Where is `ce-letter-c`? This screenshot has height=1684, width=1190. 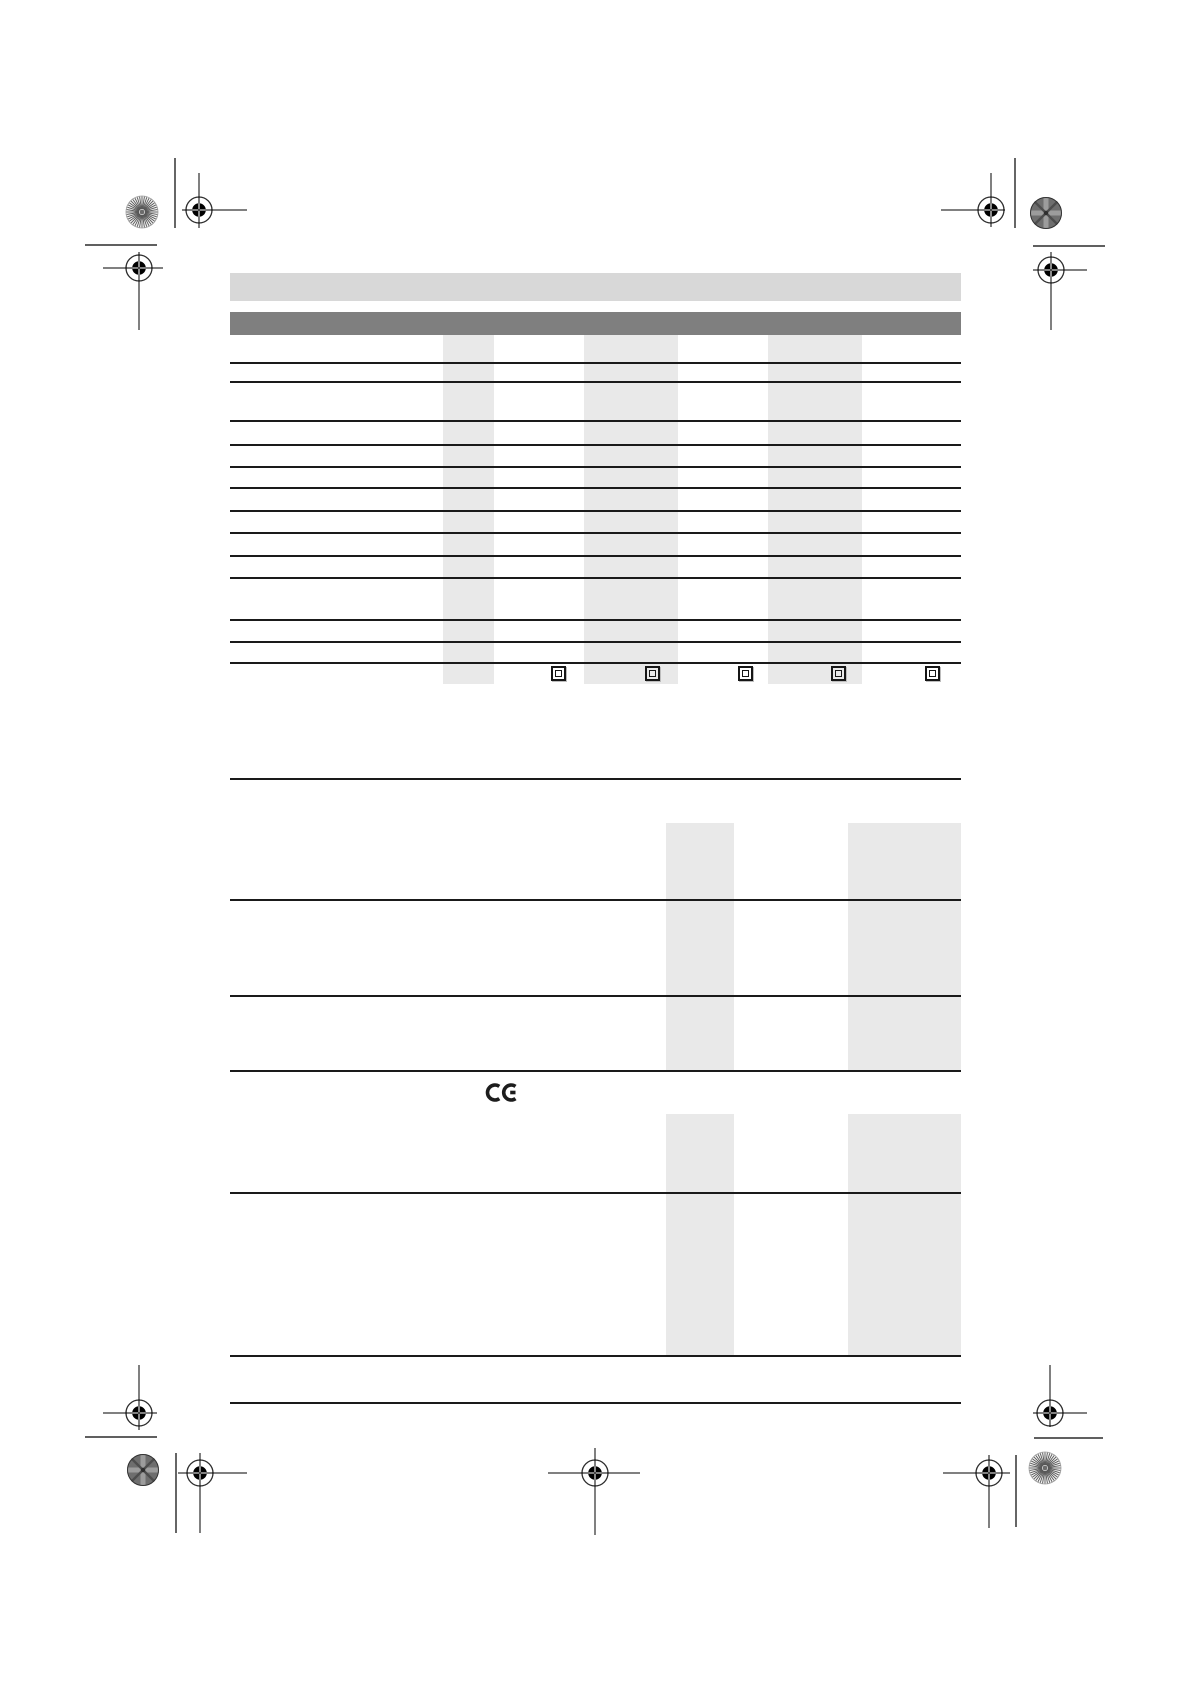
ce-letter-c is located at coordinates (493, 1092).